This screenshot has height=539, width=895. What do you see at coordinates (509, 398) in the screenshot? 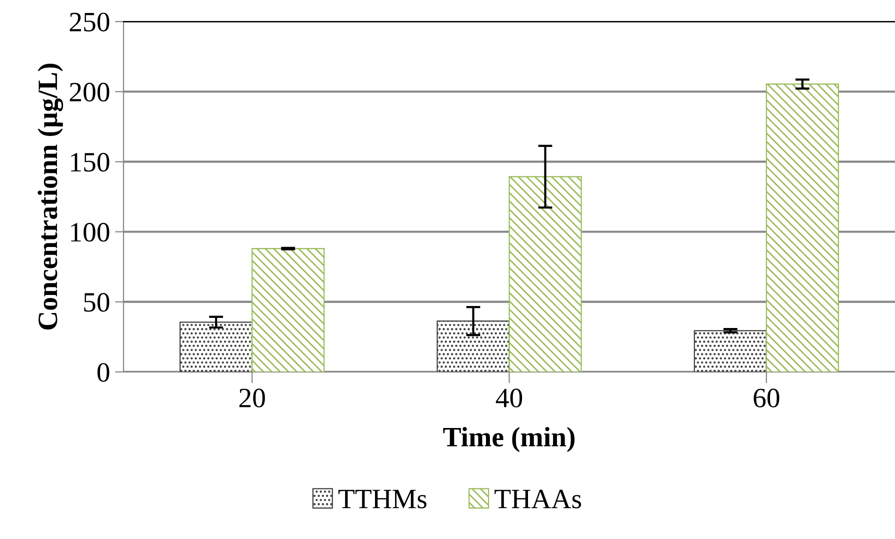
I see `x-tick-label: 40` at bounding box center [509, 398].